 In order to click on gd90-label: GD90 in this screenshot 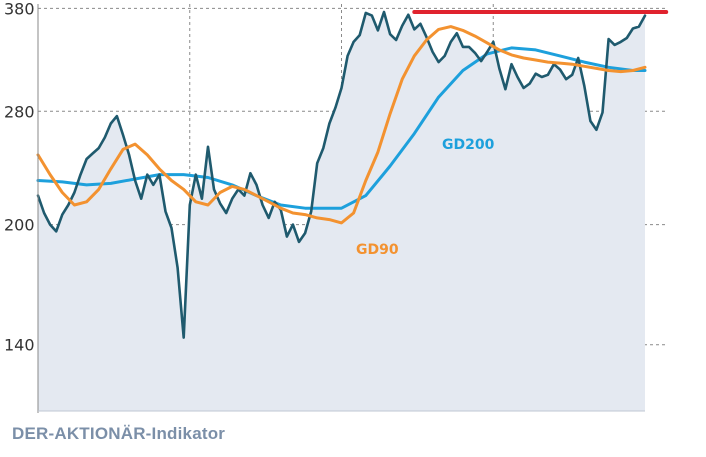, I will do `click(377, 250)`.